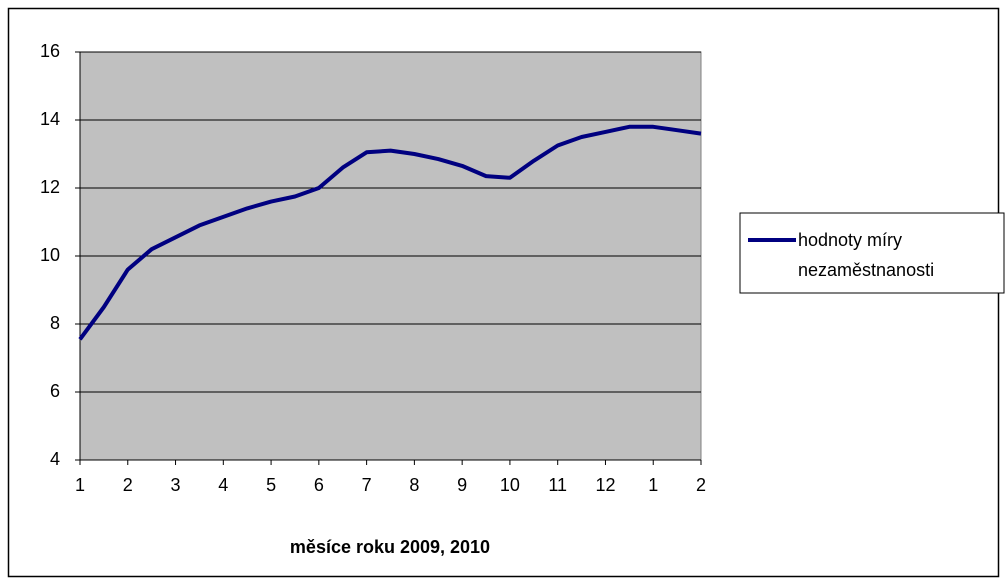 This screenshot has height=585, width=1005. I want to click on x-tick-label: 9, so click(462, 485).